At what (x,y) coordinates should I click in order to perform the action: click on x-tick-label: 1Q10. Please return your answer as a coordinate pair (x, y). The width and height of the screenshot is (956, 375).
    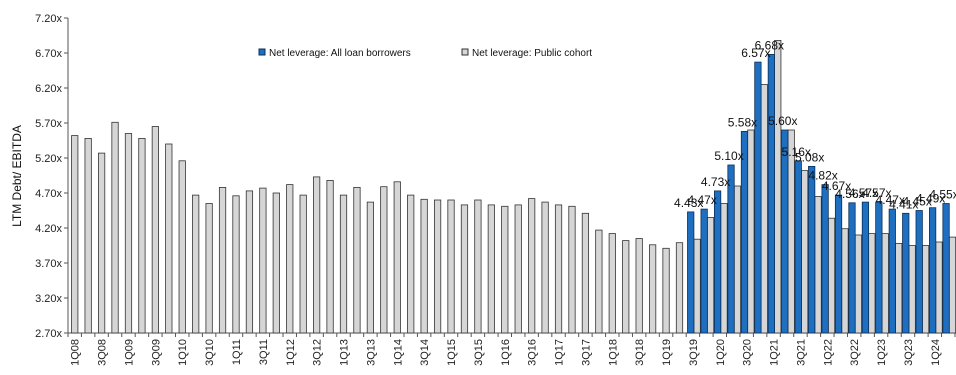
    Looking at the image, I should click on (183, 352).